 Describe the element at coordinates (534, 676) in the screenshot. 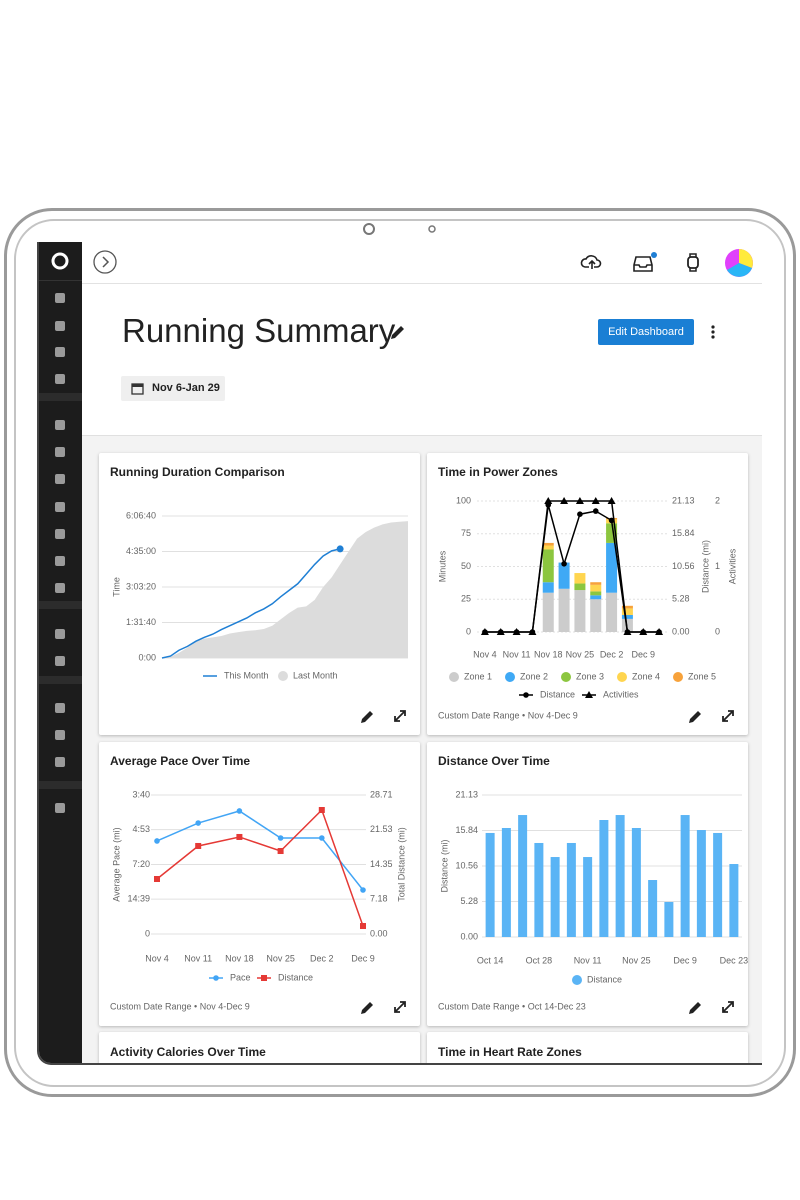

I see `legend-label: Zone 2` at that location.